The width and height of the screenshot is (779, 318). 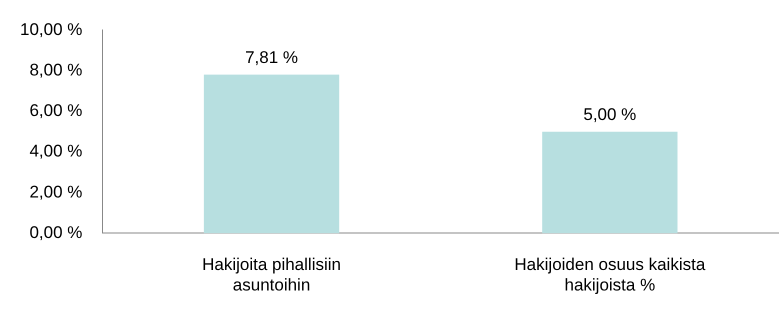 I want to click on data-label: 5,00 %, so click(x=609, y=114).